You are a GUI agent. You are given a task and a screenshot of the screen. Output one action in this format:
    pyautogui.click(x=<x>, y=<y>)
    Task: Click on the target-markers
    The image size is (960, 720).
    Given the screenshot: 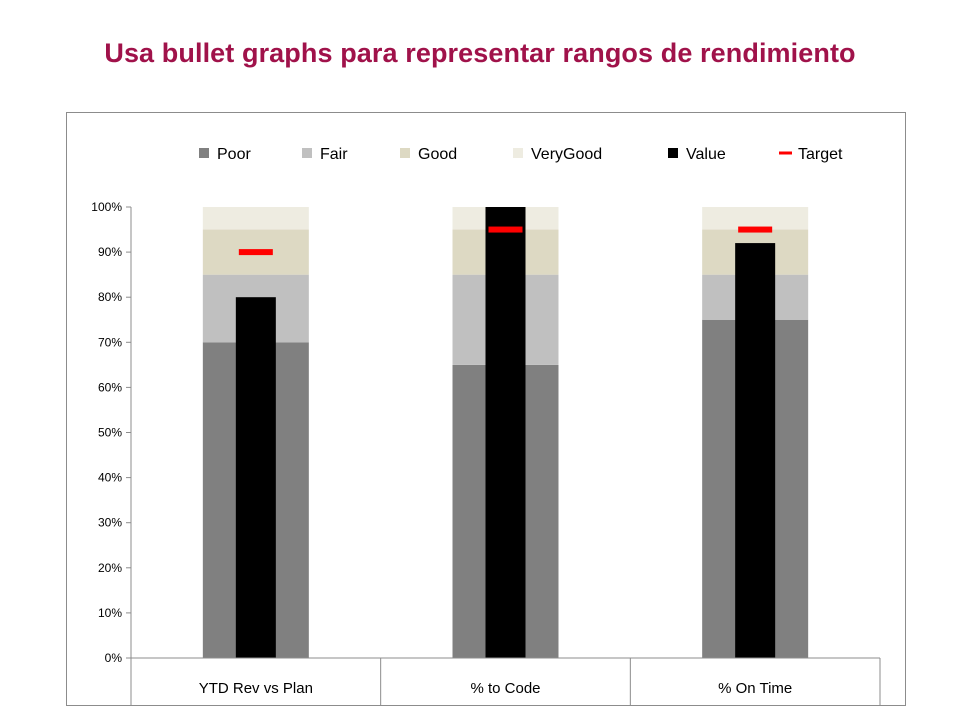 What is the action you would take?
    pyautogui.click(x=505, y=241)
    